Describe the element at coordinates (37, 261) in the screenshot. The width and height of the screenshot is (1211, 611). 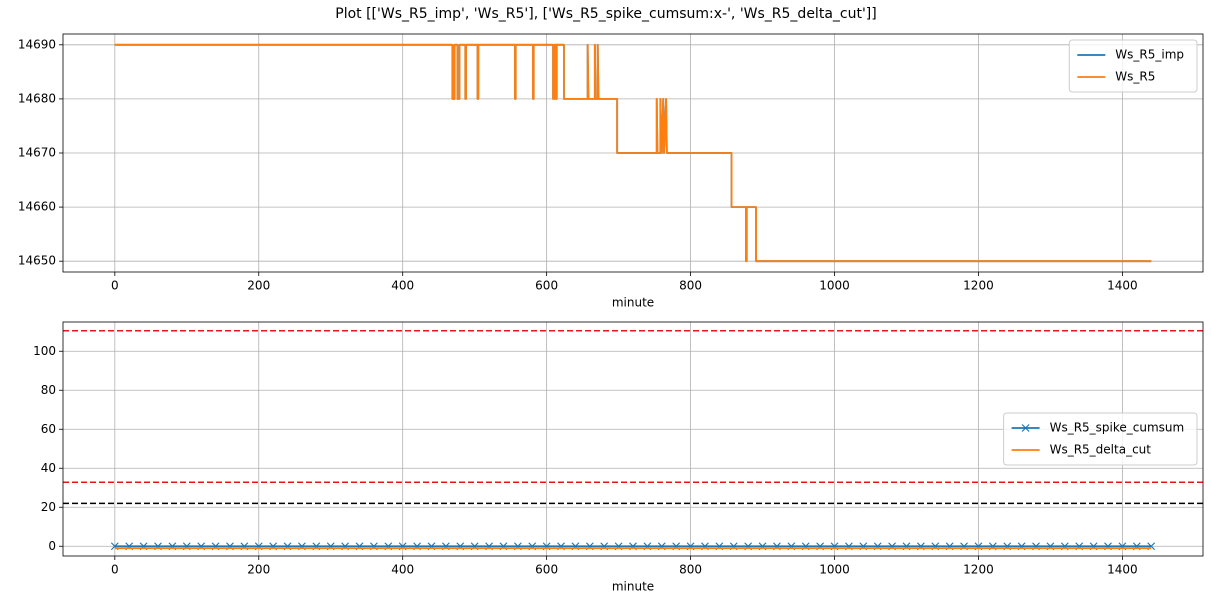
I see `y-tick-label: 14650` at that location.